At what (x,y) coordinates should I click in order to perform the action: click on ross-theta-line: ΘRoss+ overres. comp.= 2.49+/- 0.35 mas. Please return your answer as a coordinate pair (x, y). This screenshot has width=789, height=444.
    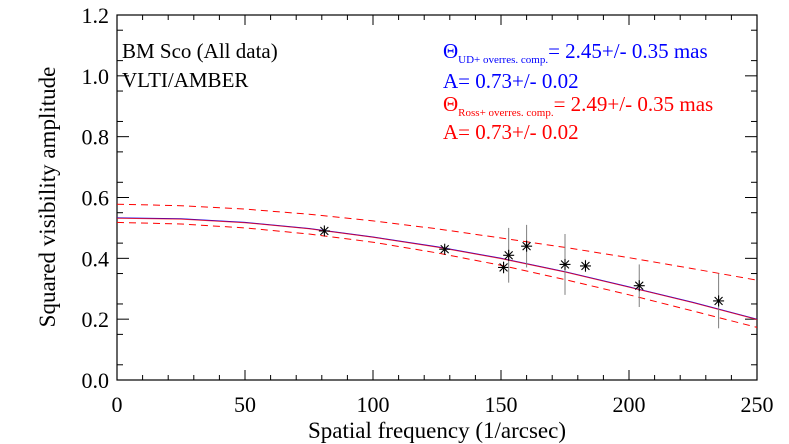
    Looking at the image, I should click on (578, 105).